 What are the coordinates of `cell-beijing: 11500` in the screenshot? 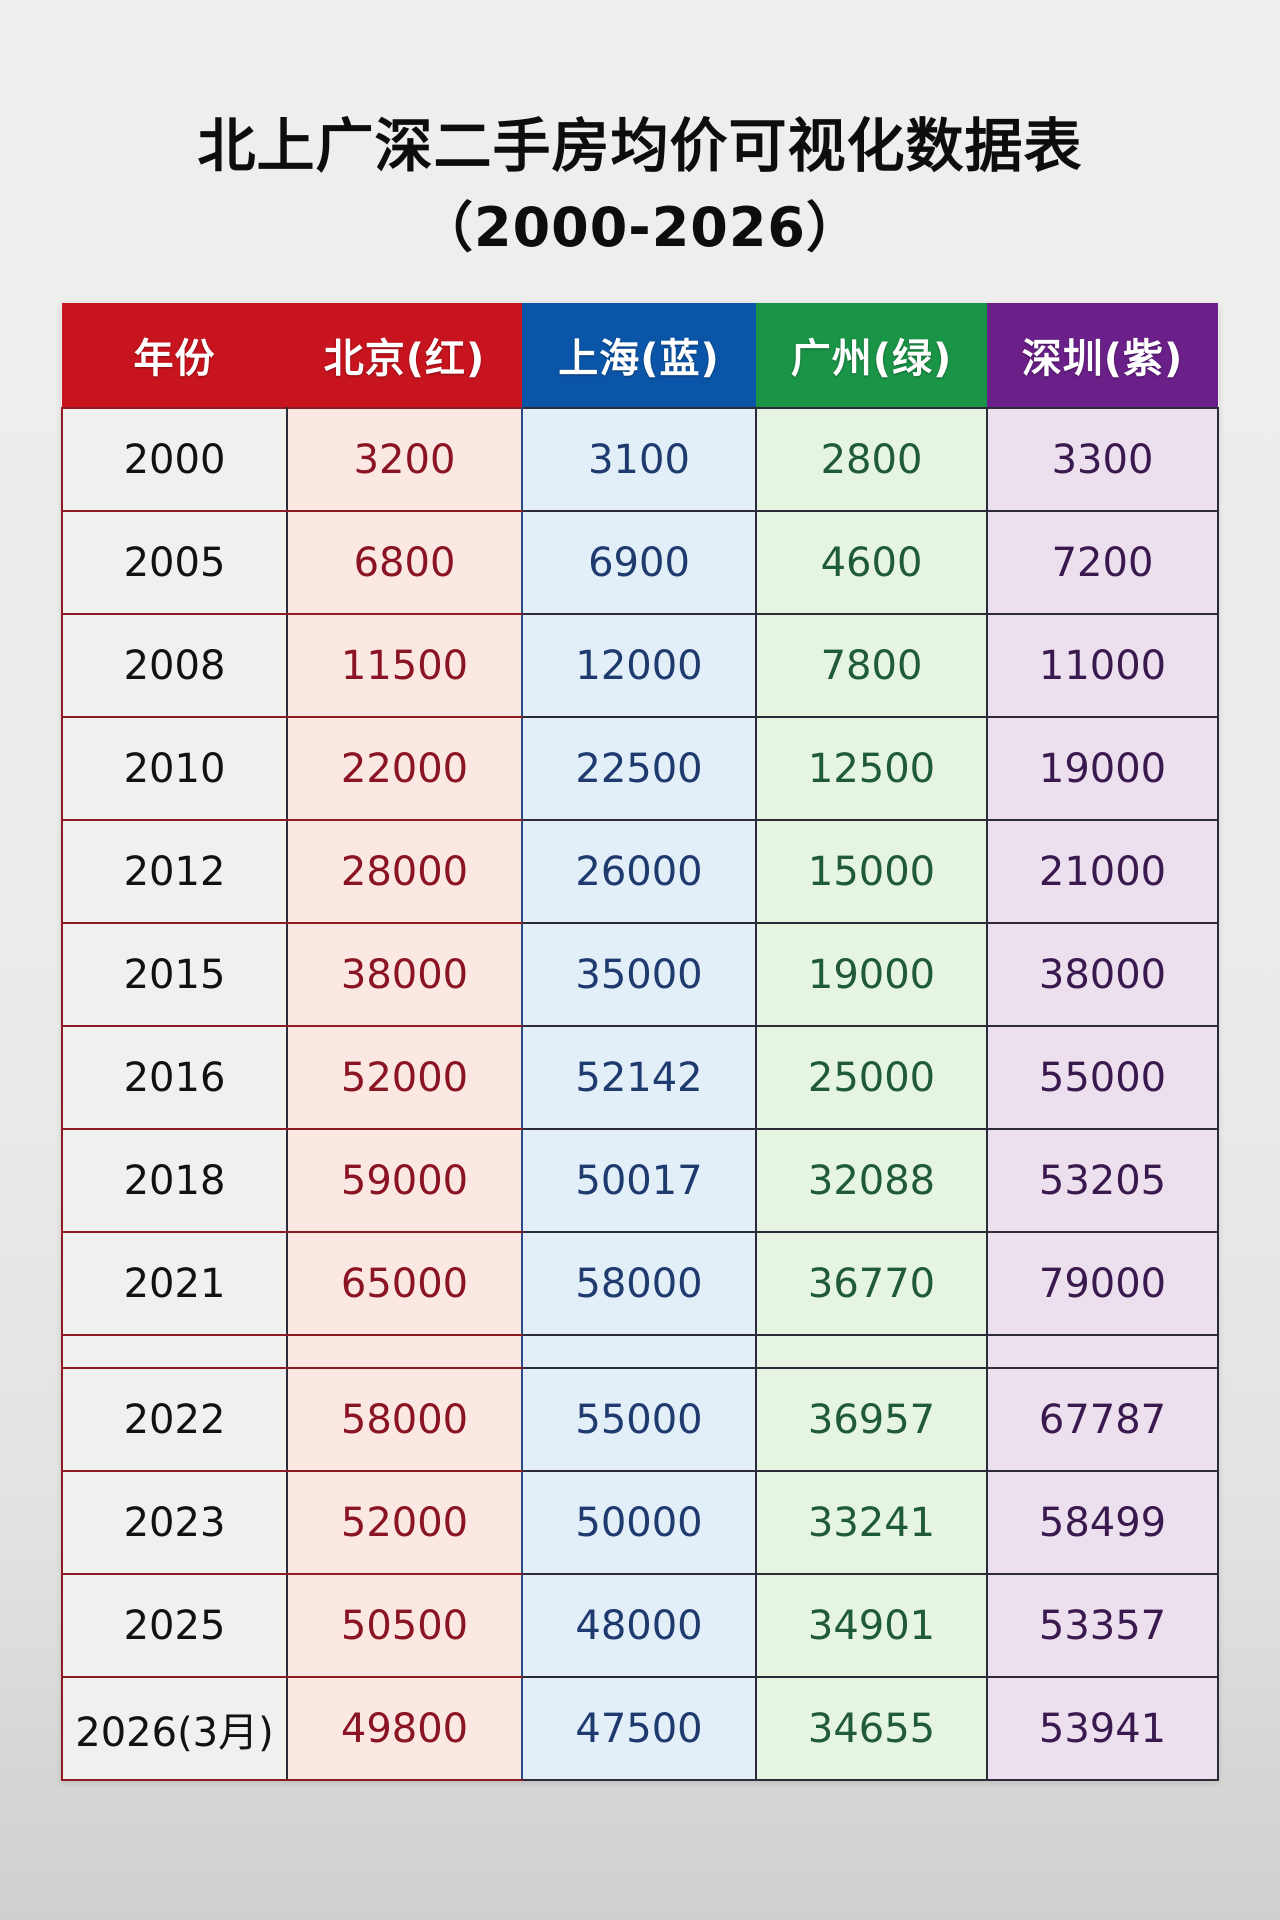 It's located at (404, 665).